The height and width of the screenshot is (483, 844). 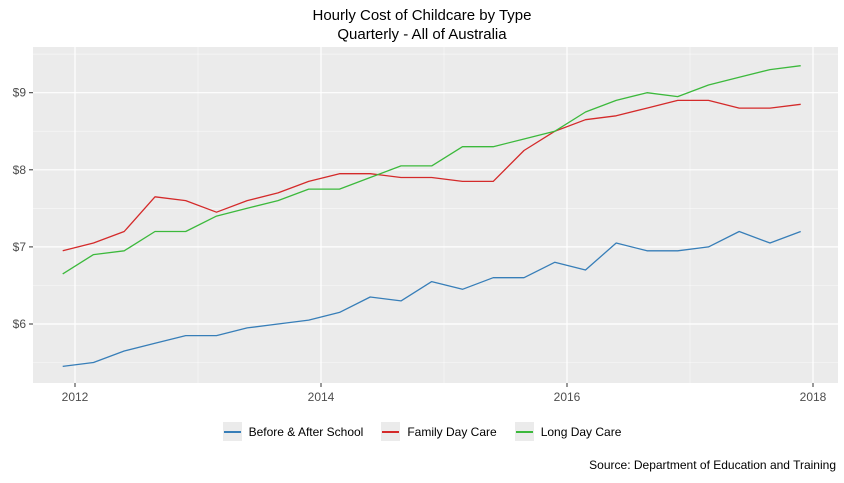 I want to click on legend-label: Long Day Care, so click(x=581, y=431).